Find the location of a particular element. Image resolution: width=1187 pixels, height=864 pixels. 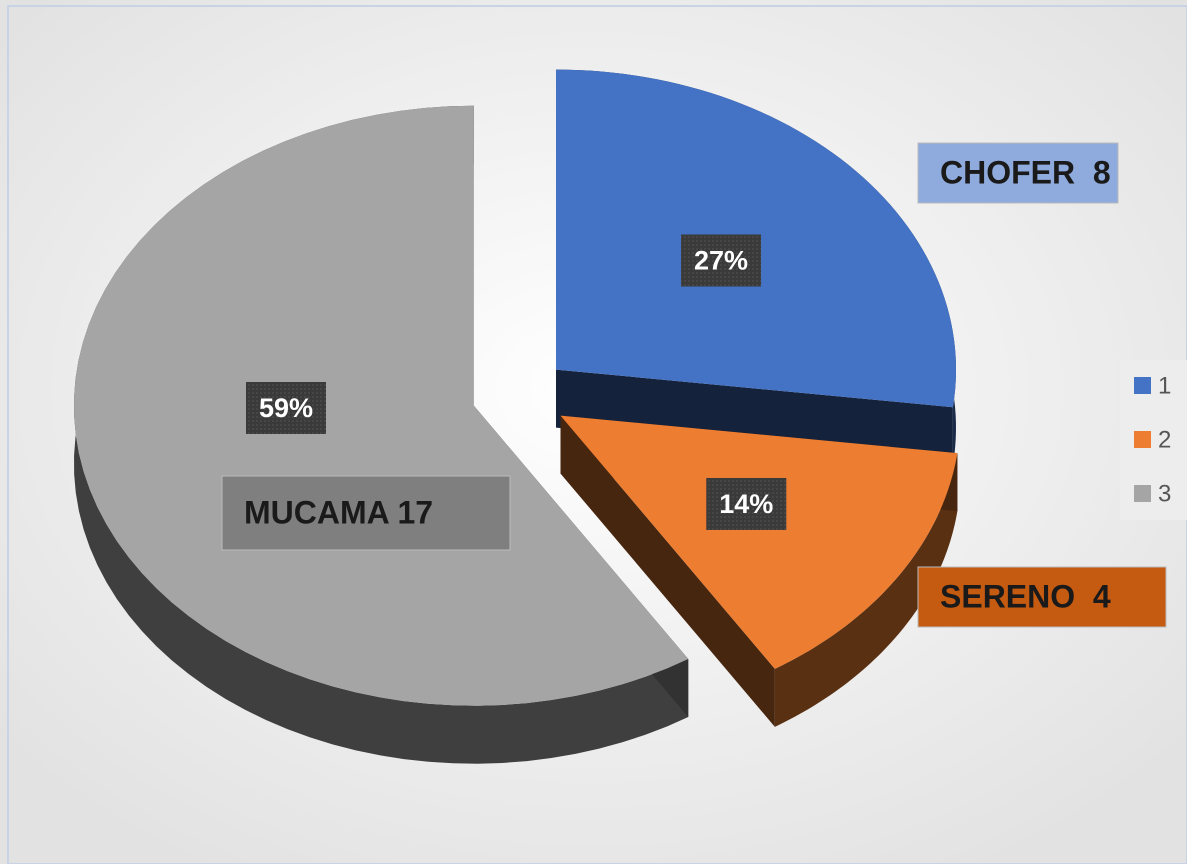

annotation: SERENO 4 is located at coordinates (1025, 596).